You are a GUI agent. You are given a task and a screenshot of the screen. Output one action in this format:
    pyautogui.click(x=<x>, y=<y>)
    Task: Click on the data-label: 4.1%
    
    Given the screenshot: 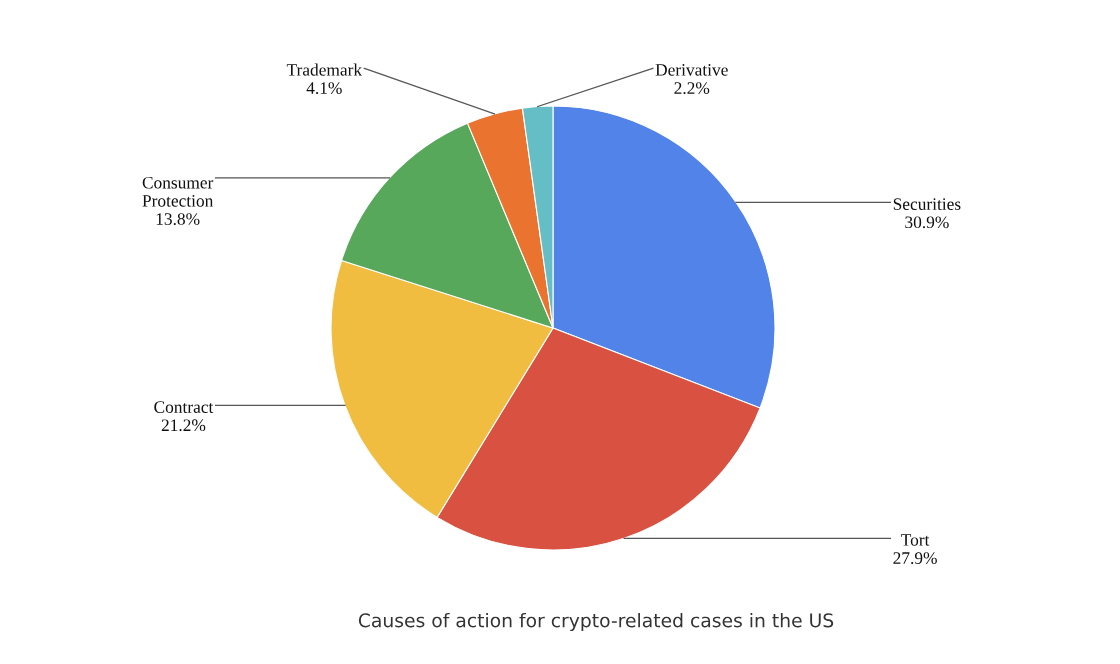 What is the action you would take?
    pyautogui.click(x=324, y=88)
    